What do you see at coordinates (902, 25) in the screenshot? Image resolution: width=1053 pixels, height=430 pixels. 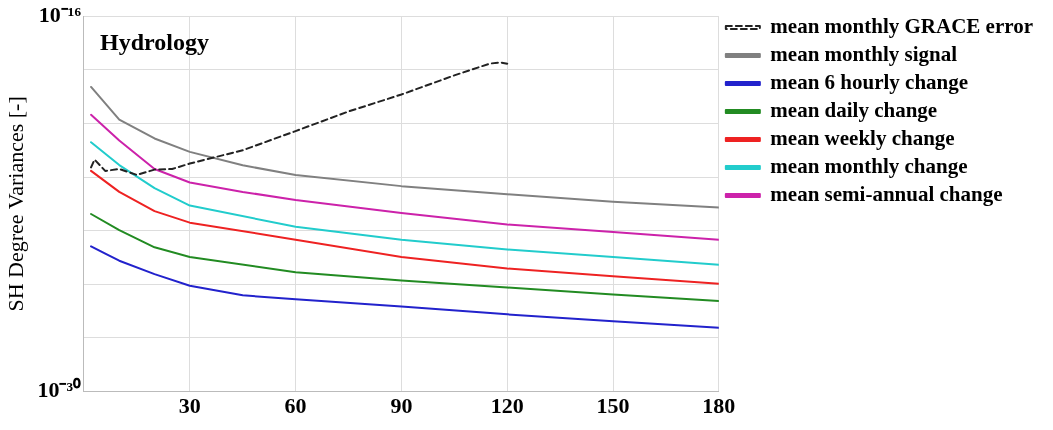 I see `legend-label: mean monthly GRACE error` at bounding box center [902, 25].